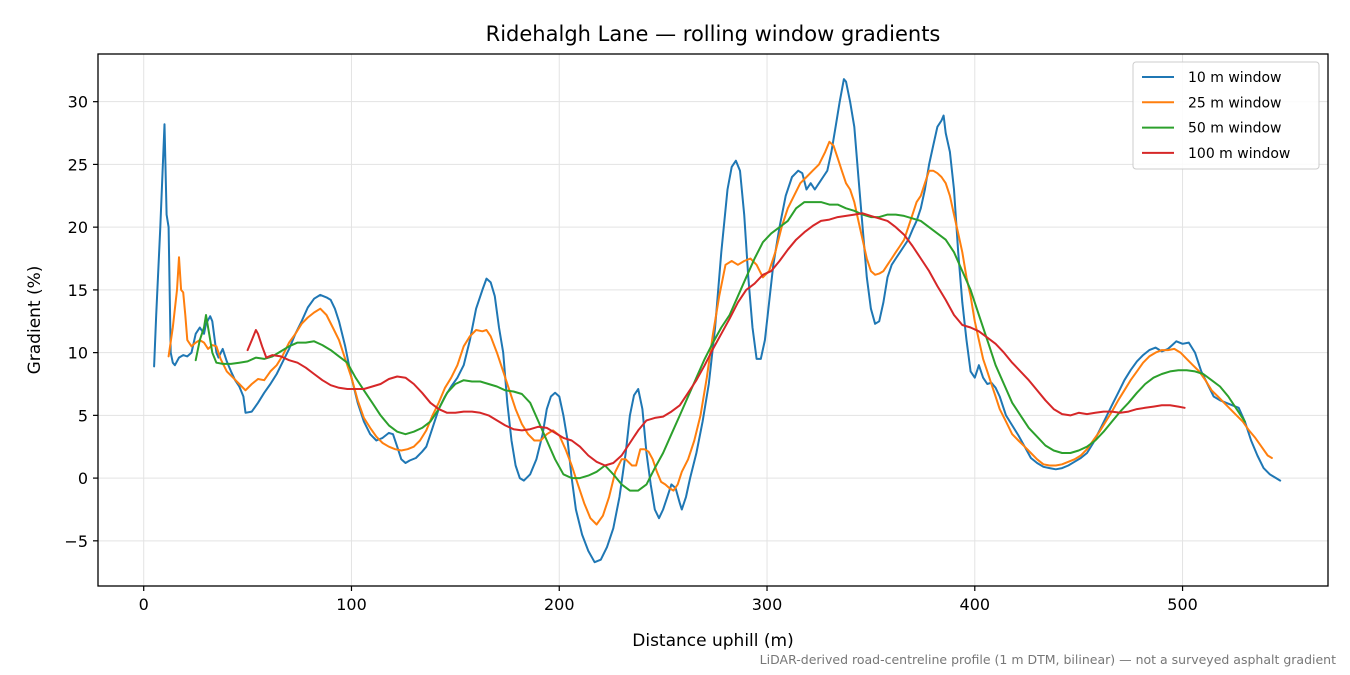 The image size is (1350, 675). Describe the element at coordinates (78, 164) in the screenshot. I see `y-tick-label: 25` at that location.